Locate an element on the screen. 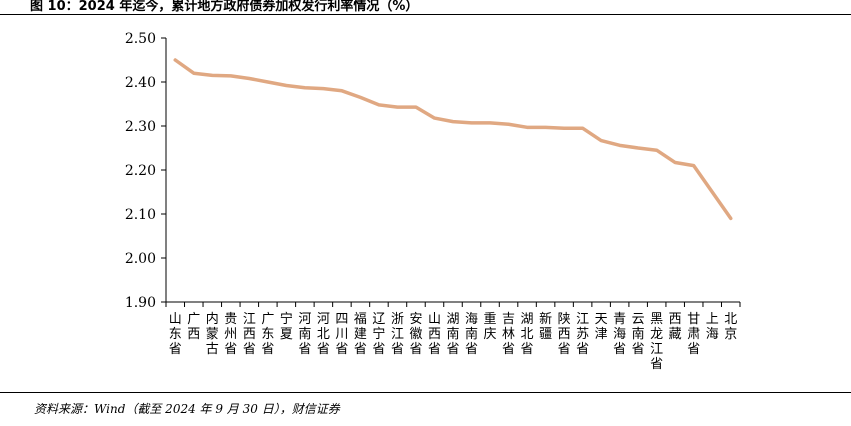 The width and height of the screenshot is (851, 426). x-tick-label: 山西省 is located at coordinates (434, 334).